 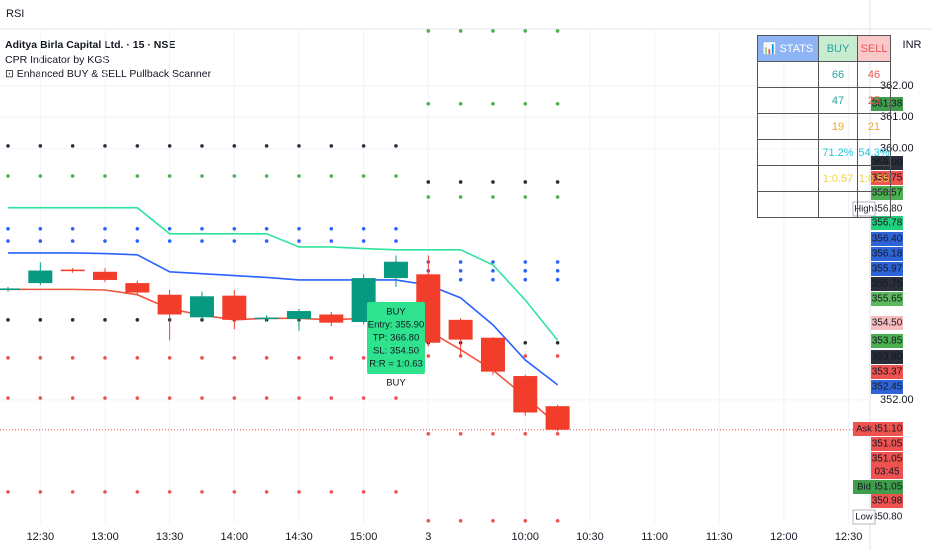 I want to click on price-badge-text: 356.78, so click(x=887, y=223).